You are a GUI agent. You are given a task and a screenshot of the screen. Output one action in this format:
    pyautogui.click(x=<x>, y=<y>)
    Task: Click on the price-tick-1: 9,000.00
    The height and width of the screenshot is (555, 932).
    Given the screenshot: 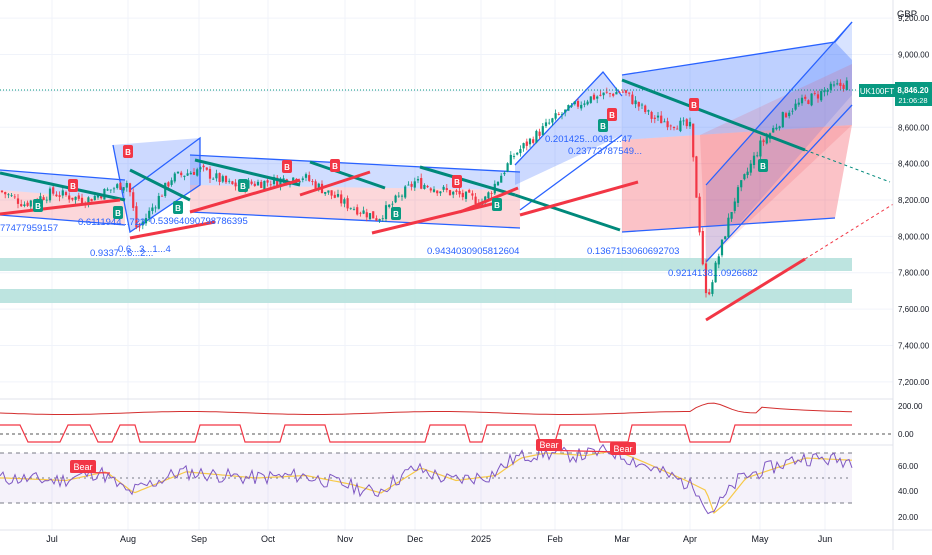 What is the action you would take?
    pyautogui.click(x=914, y=55)
    